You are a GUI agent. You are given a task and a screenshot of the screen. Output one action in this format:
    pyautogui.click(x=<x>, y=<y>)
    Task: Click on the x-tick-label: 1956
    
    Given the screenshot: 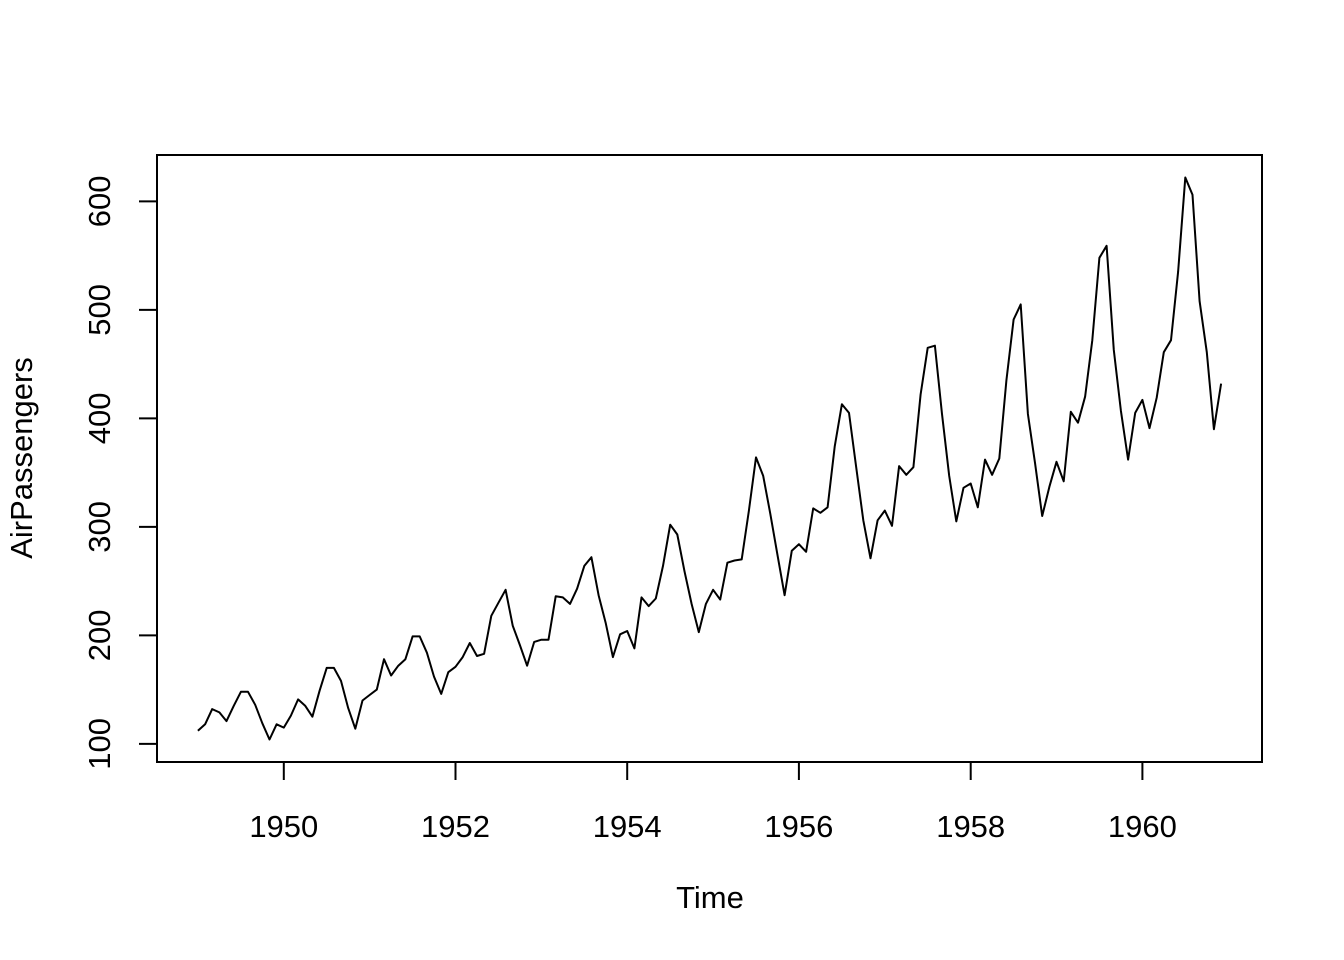 What is the action you would take?
    pyautogui.click(x=798, y=826)
    